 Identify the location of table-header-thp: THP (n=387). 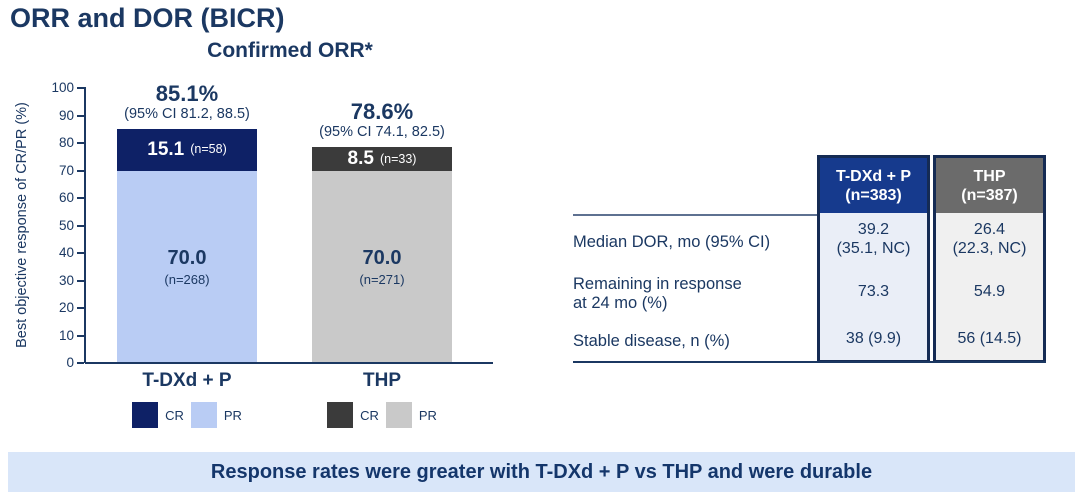
(989, 185).